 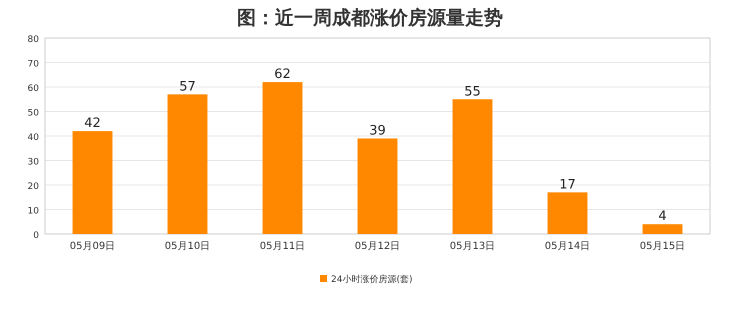 What do you see at coordinates (473, 246) in the screenshot?
I see `x-tick-label: 05月13日` at bounding box center [473, 246].